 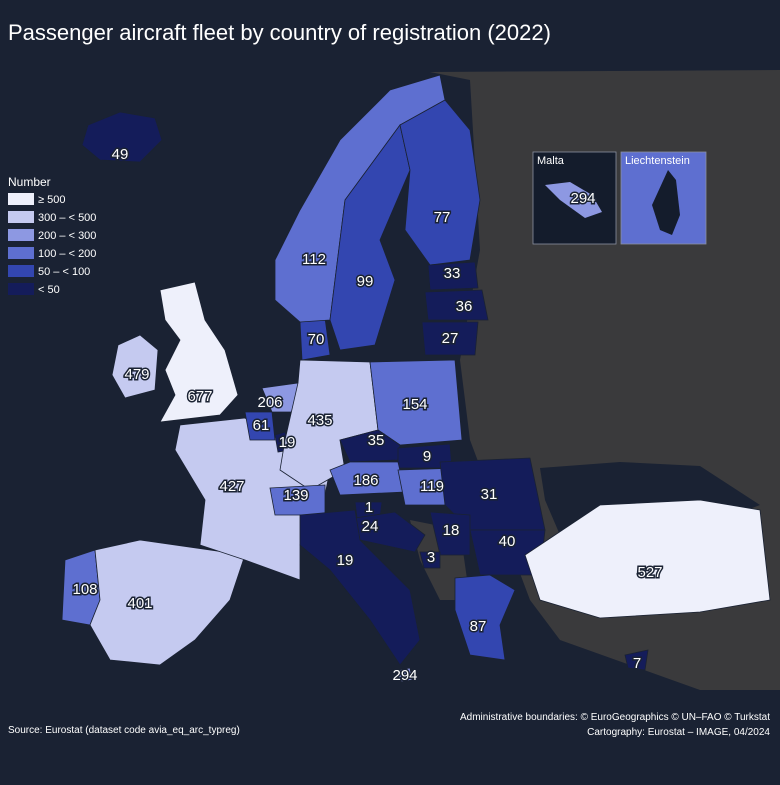 I want to click on credits: Cartography: Eurostat – IMAGE, 04/2024, so click(x=678, y=732).